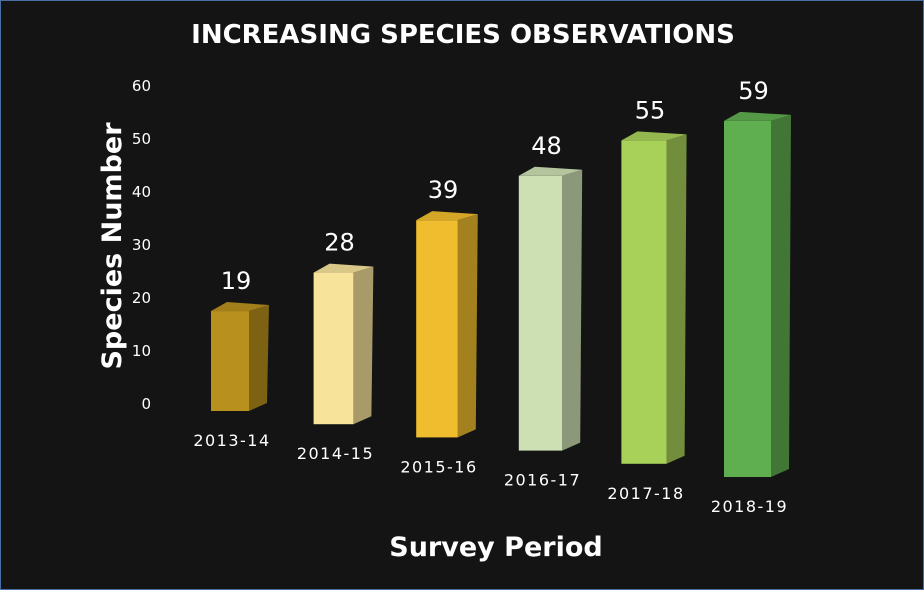 This screenshot has width=924, height=590. What do you see at coordinates (112, 246) in the screenshot?
I see `y-axis-title: Species Number` at bounding box center [112, 246].